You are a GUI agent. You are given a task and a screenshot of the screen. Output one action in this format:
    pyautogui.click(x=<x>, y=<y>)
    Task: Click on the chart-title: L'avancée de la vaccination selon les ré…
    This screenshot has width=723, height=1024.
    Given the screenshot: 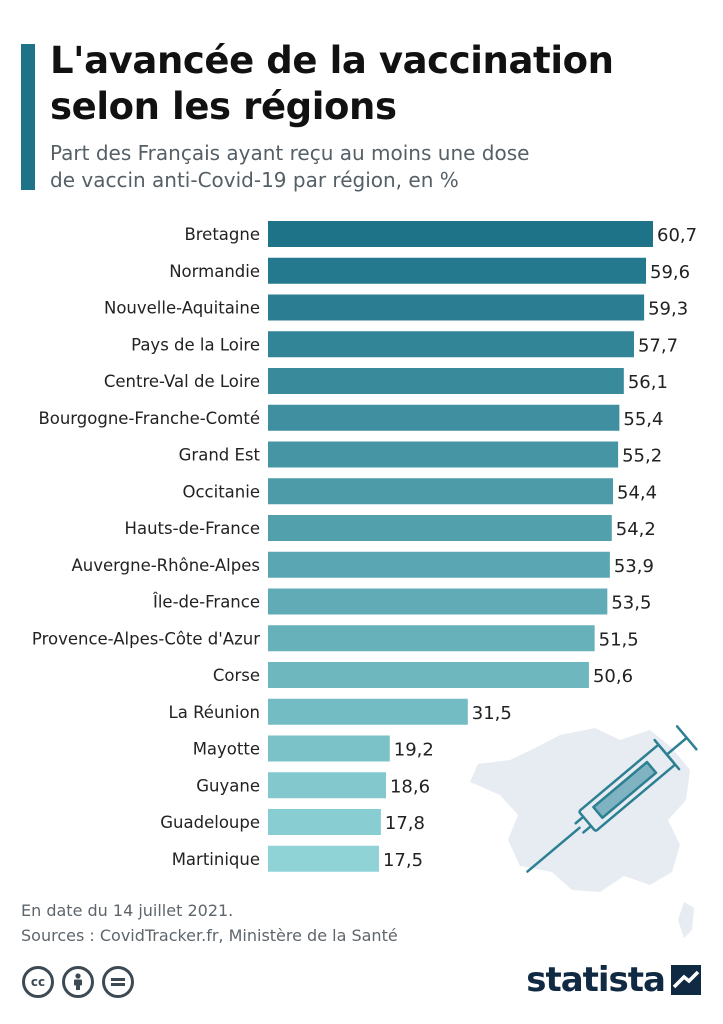 What is the action you would take?
    pyautogui.click(x=332, y=83)
    